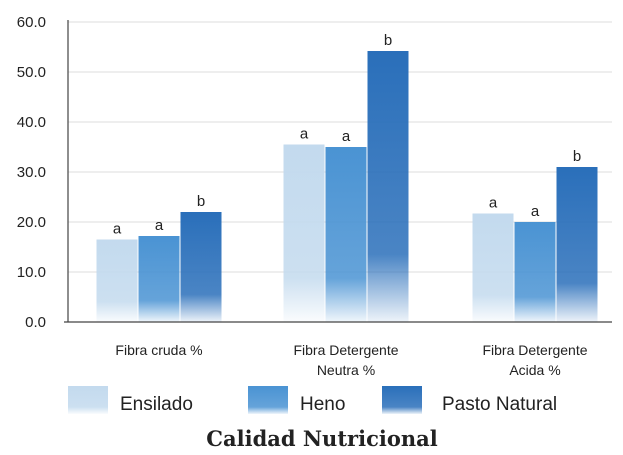  Describe the element at coordinates (499, 404) in the screenshot. I see `legend-label: Pasto Natural` at that location.